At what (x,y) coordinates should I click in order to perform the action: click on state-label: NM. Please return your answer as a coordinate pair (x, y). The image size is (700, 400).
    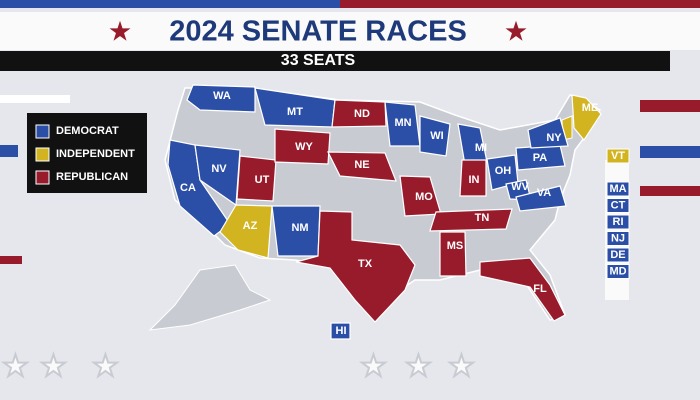
    Looking at the image, I should click on (299, 228).